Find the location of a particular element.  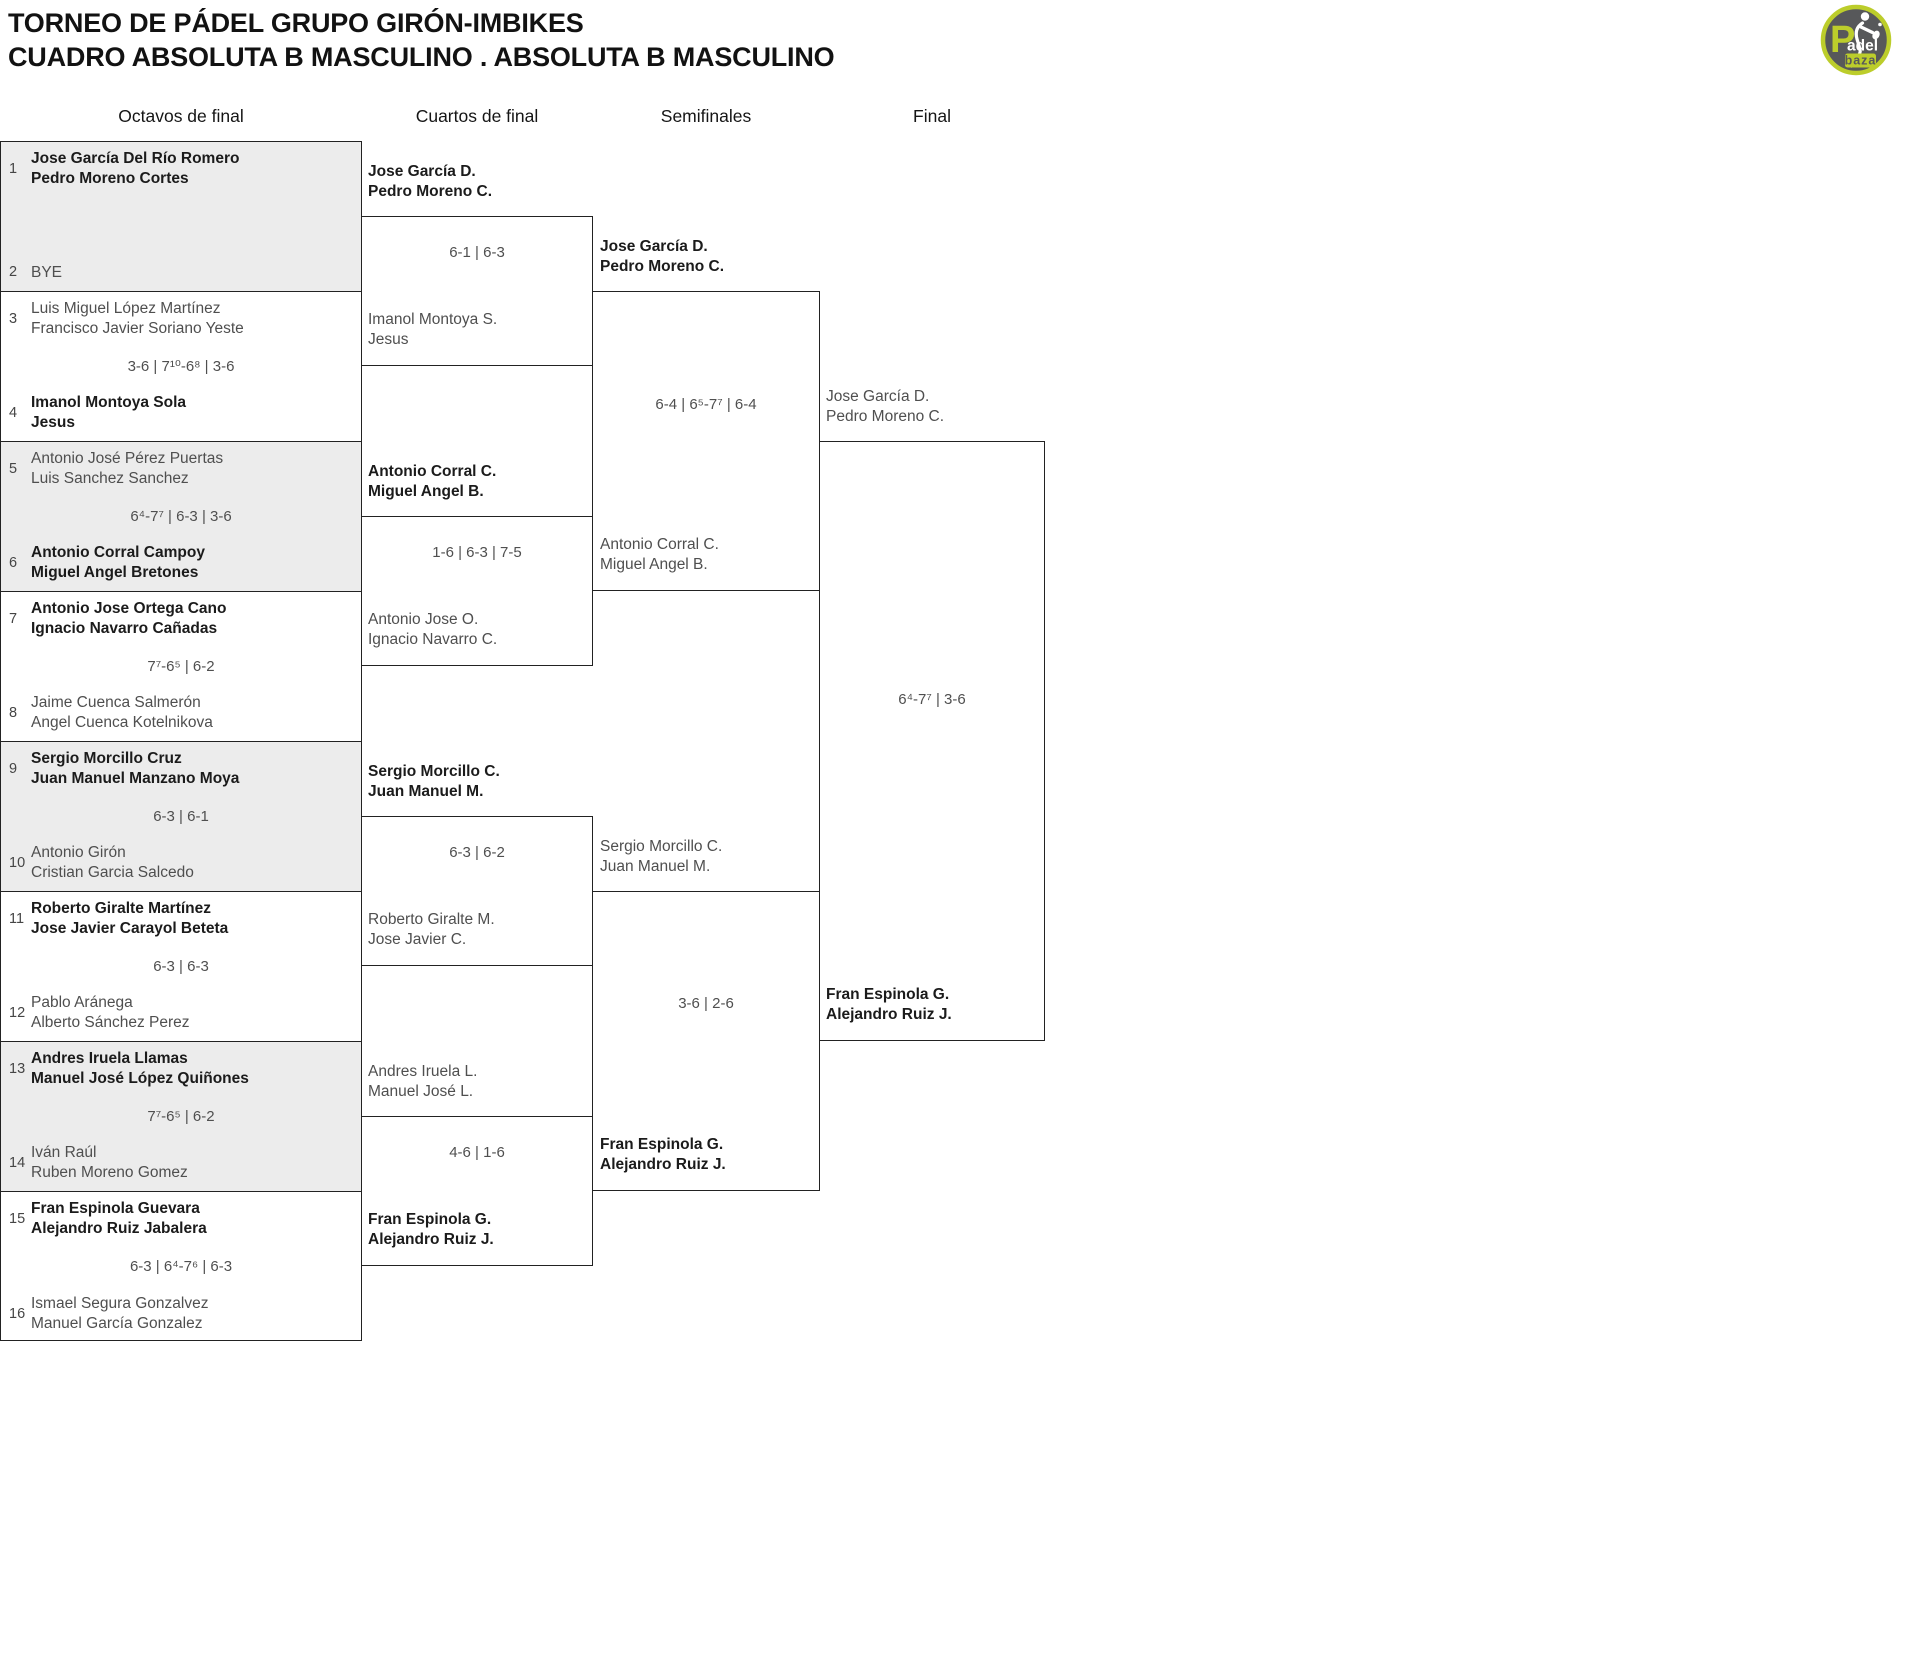

player-name: Francisco Javier Soriano Yeste is located at coordinates (137, 328).